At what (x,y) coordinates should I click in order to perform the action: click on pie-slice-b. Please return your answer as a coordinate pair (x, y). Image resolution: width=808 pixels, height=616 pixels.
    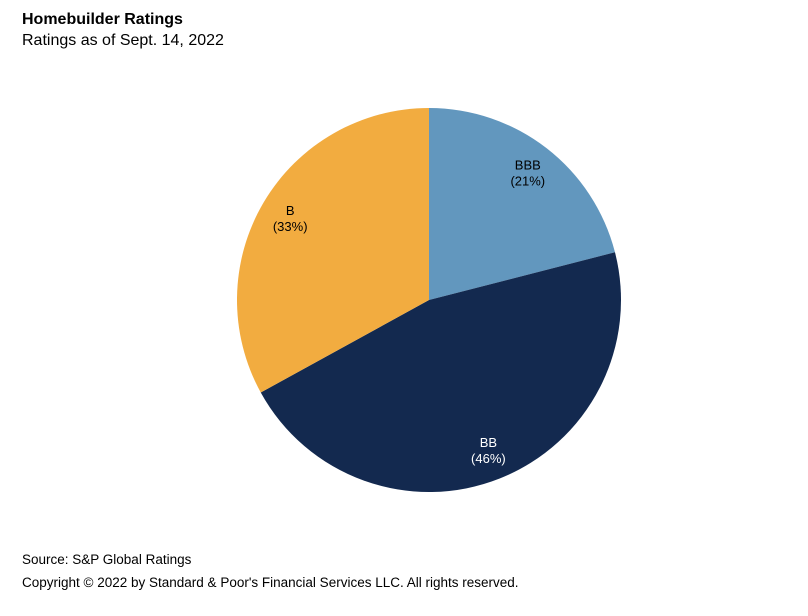
    Looking at the image, I should click on (332, 250).